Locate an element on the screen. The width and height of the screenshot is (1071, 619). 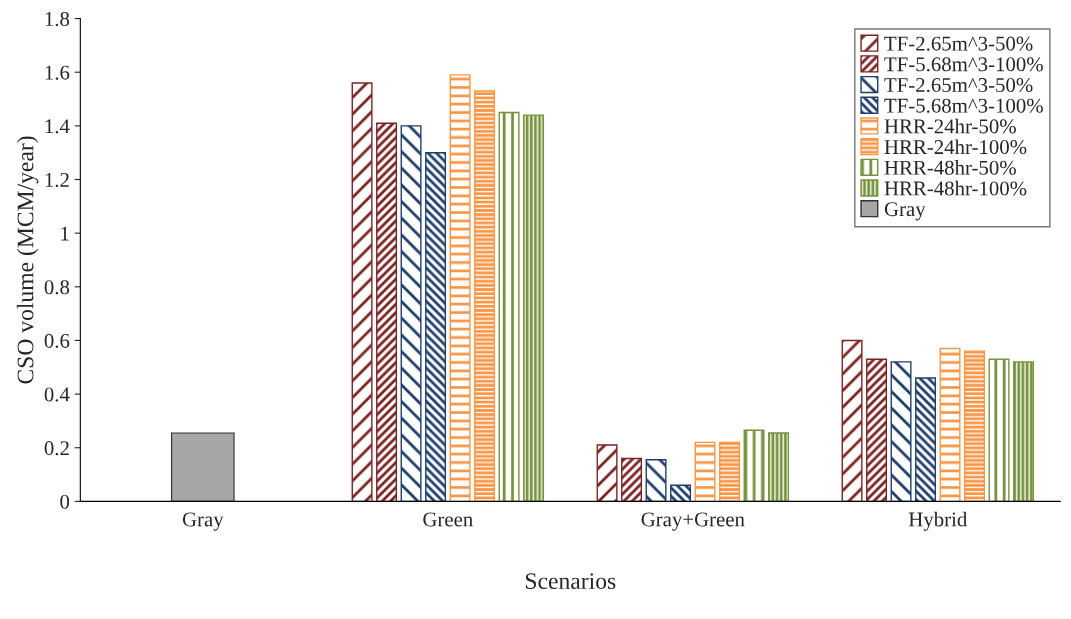
y-tick-label: 0.6 is located at coordinates (57, 340).